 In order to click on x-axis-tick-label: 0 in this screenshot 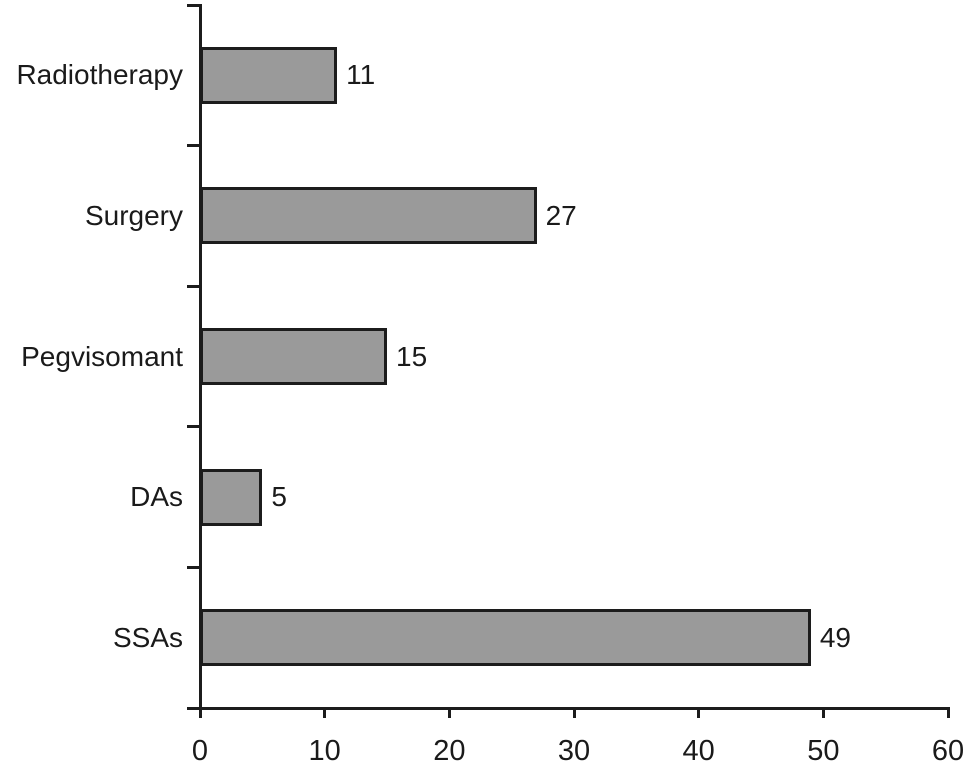, I will do `click(200, 751)`.